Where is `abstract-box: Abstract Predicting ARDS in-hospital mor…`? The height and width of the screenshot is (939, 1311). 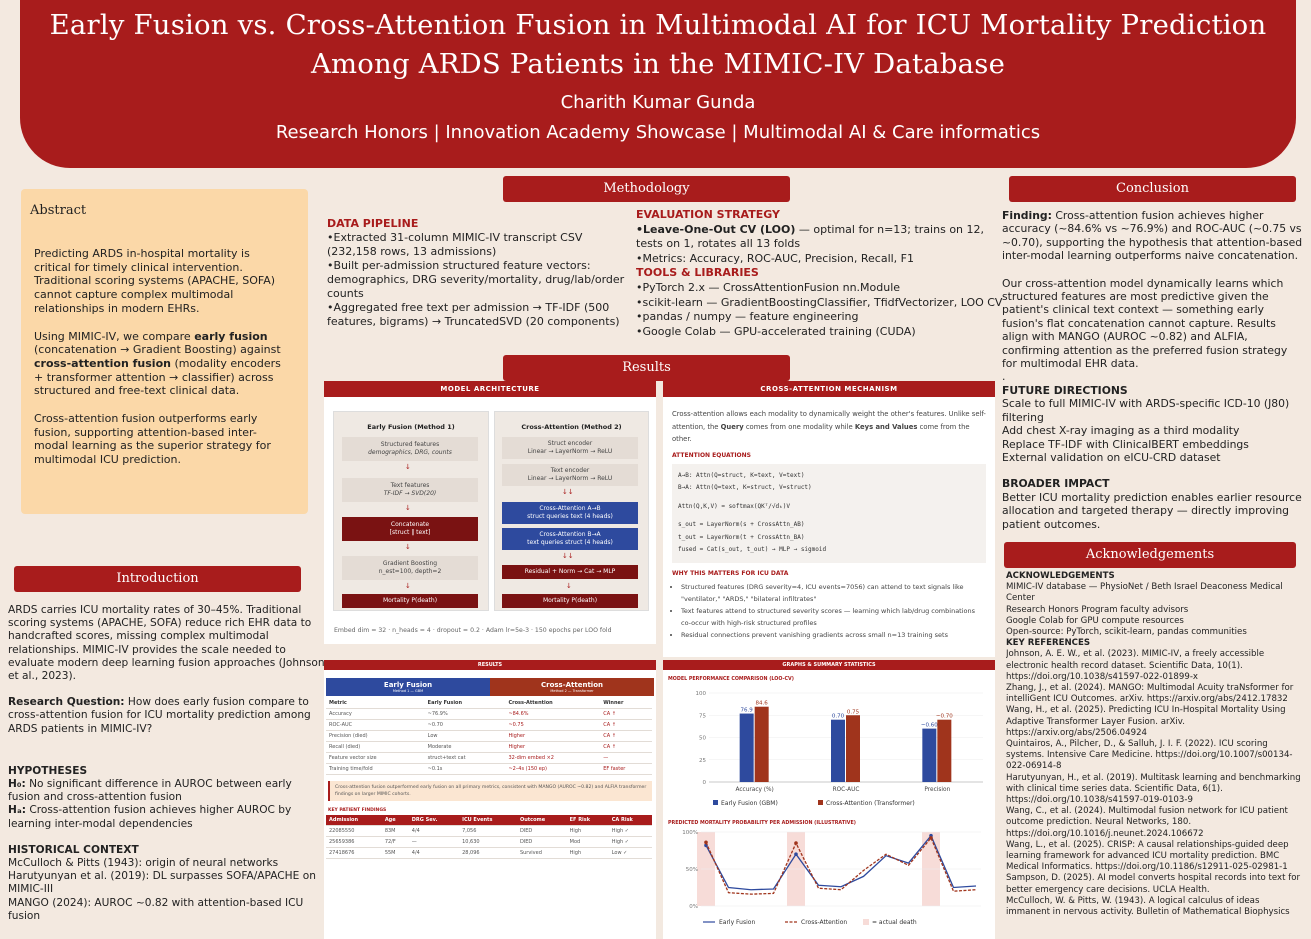 abstract-box: Abstract Predicting ARDS in-hospital mor… is located at coordinates (164, 351).